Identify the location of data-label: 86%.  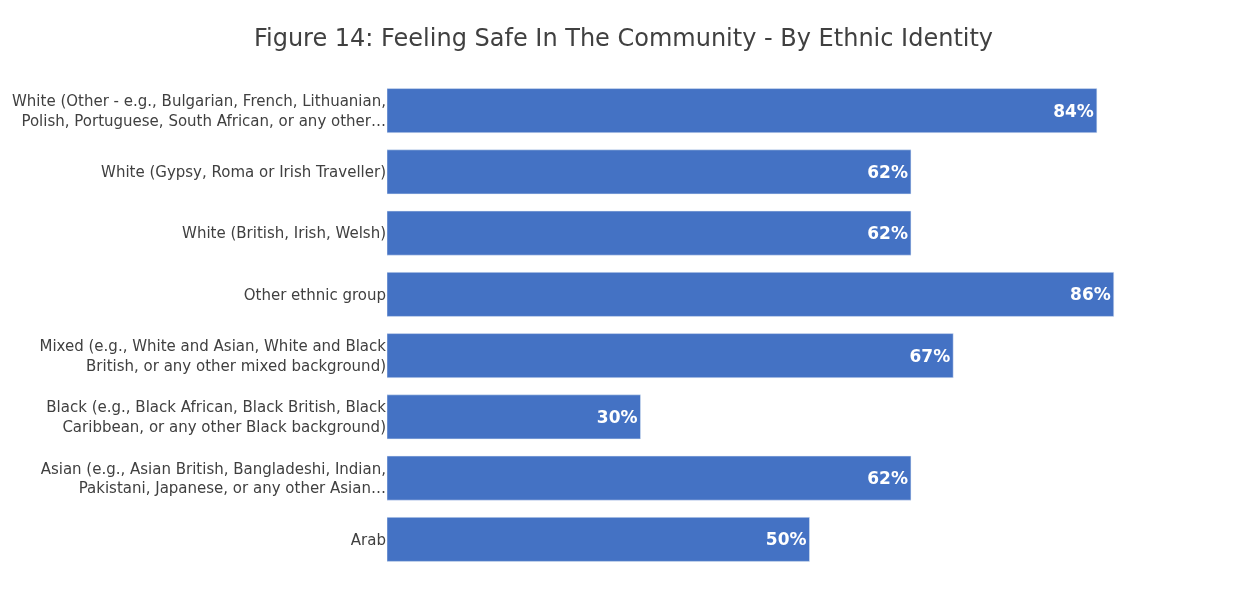
(1090, 294).